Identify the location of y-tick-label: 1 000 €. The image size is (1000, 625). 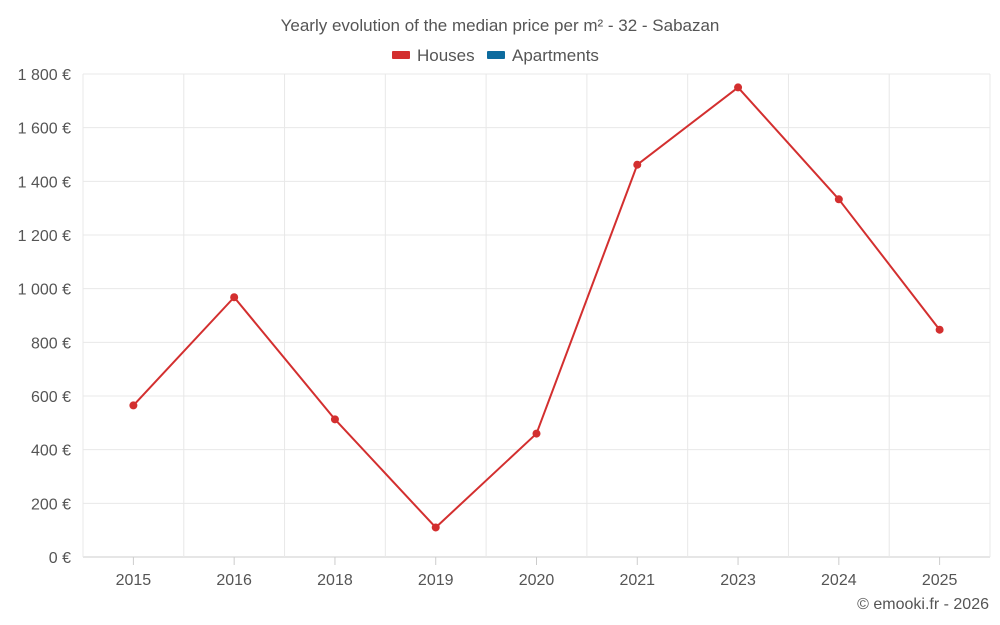
(44, 290).